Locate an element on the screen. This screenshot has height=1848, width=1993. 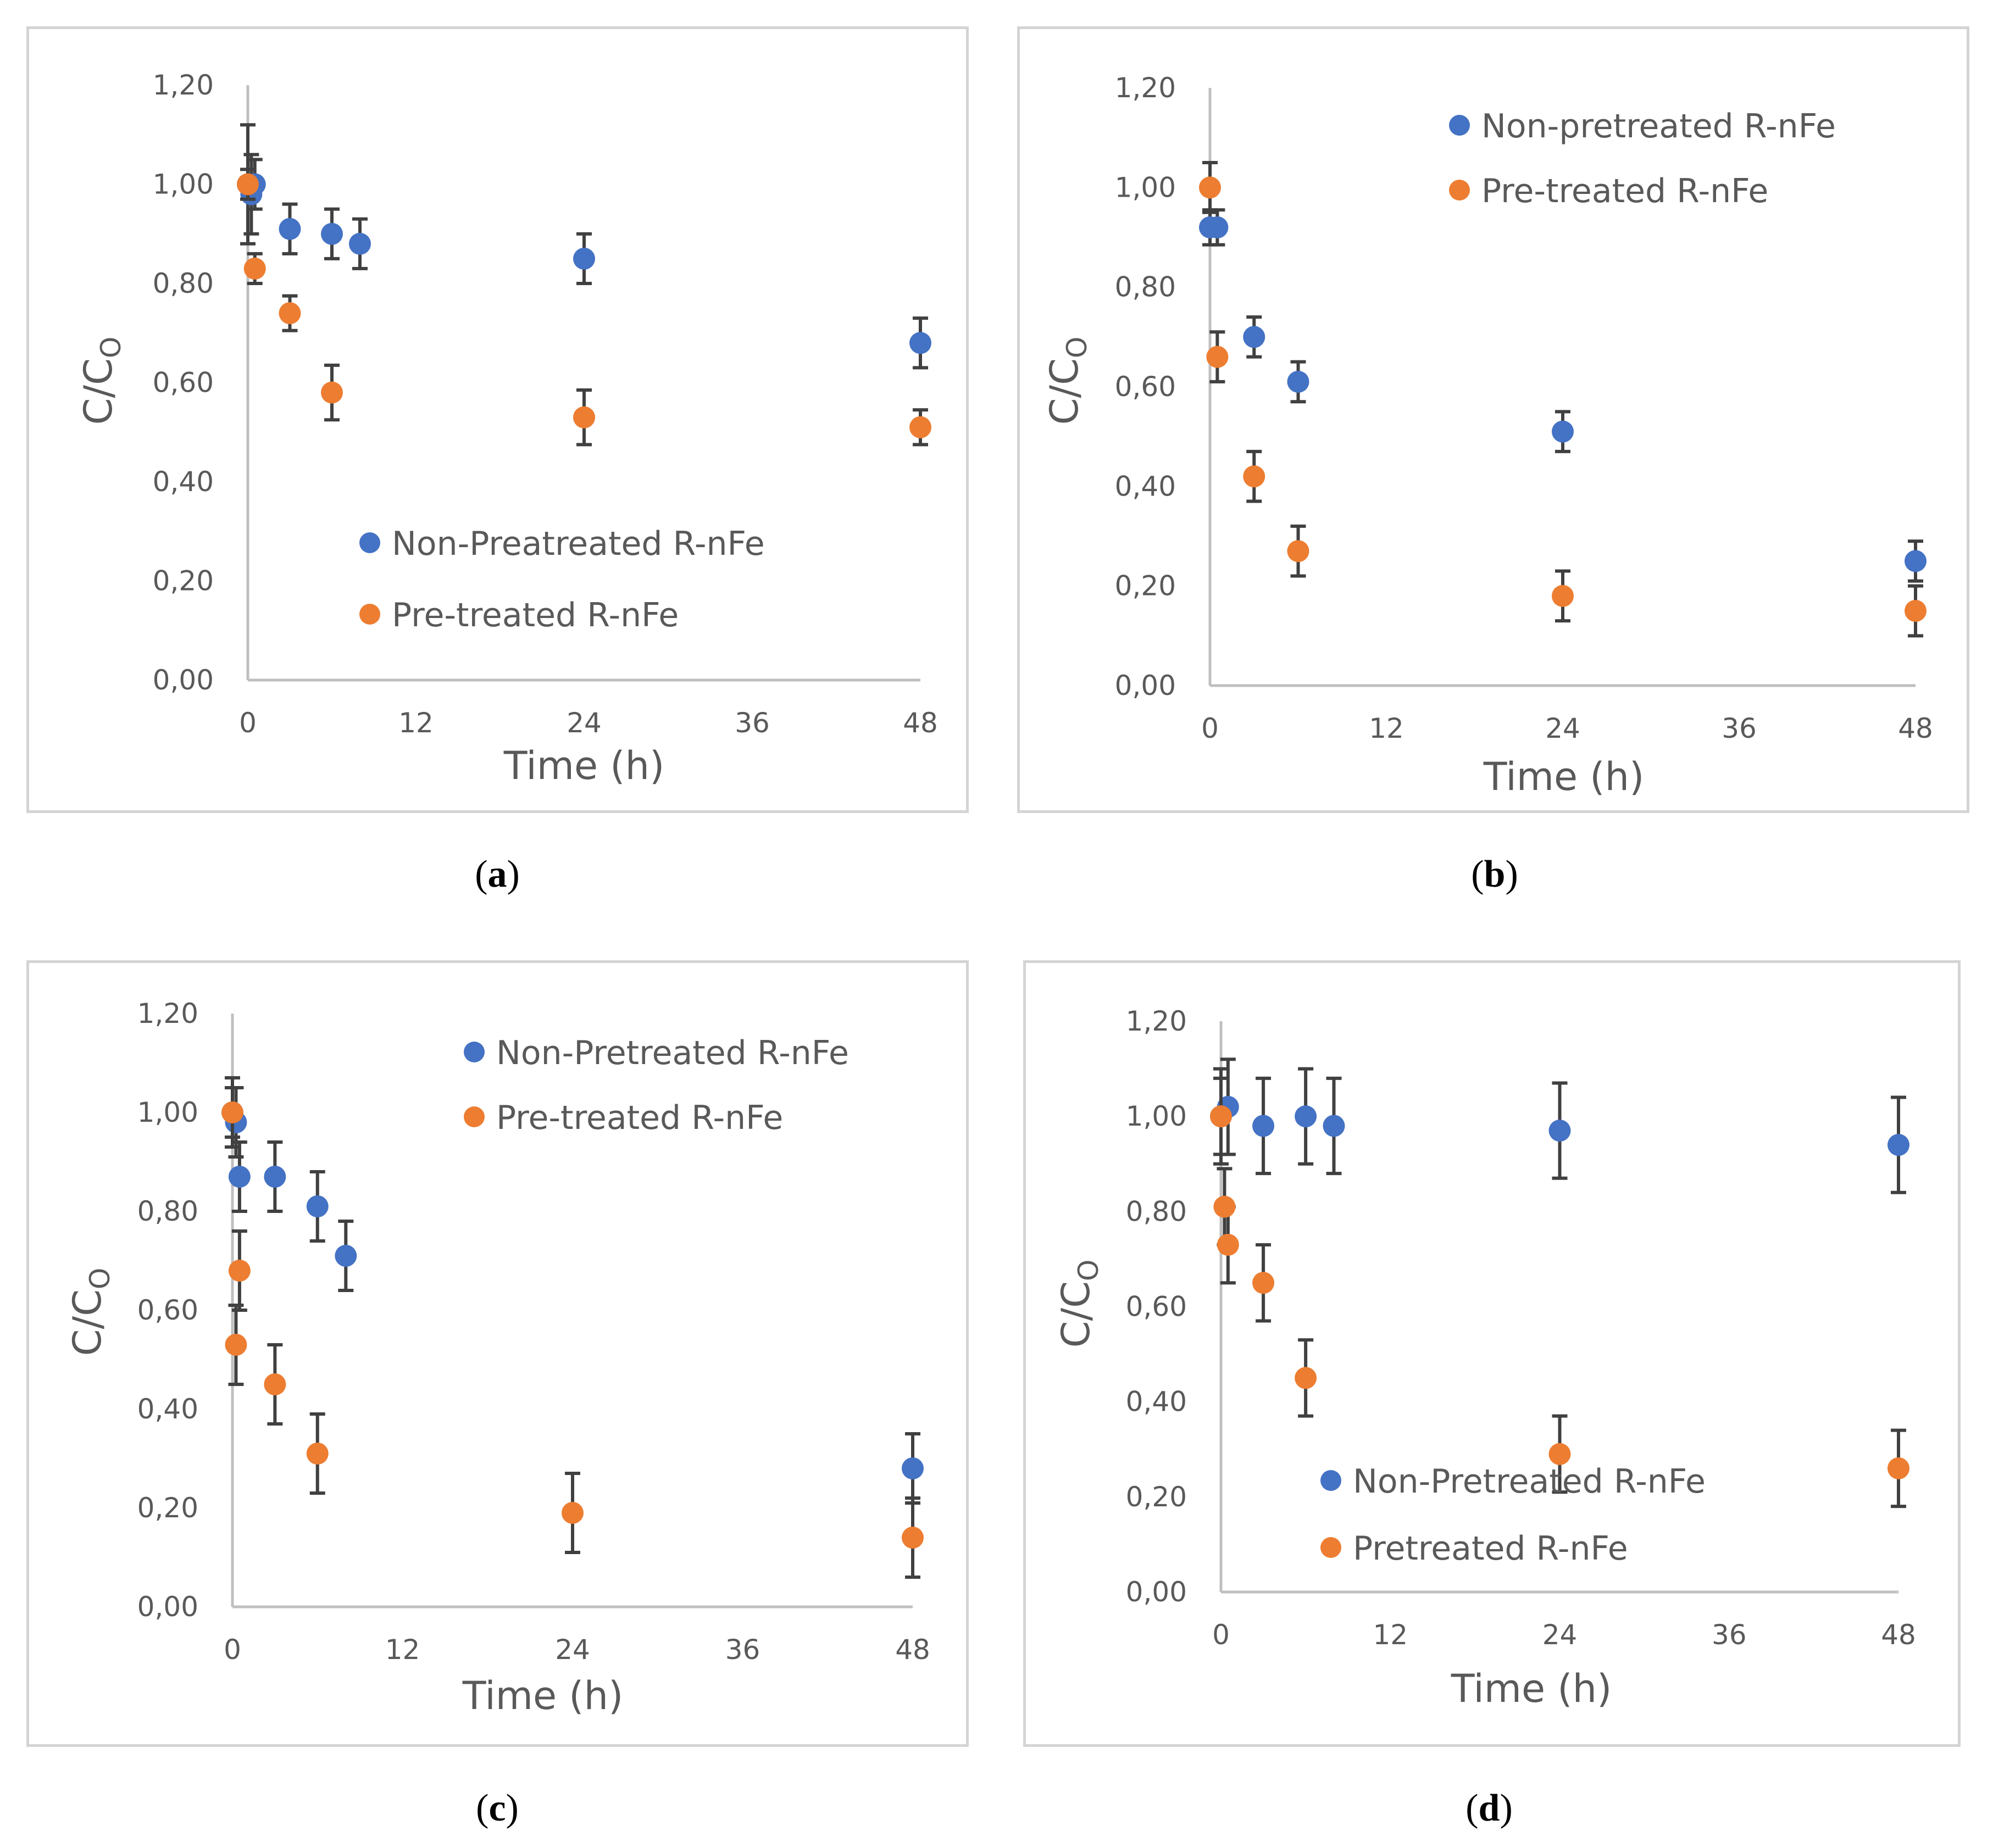
caption-d: (d) is located at coordinates (1489, 1808).